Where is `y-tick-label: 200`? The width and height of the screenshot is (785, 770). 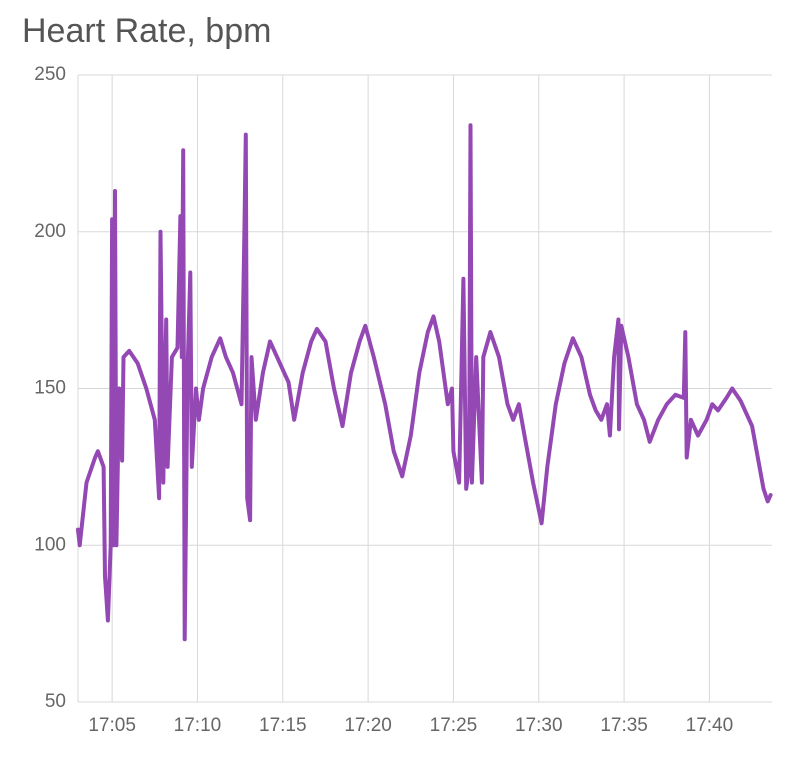
y-tick-label: 200 is located at coordinates (50, 231).